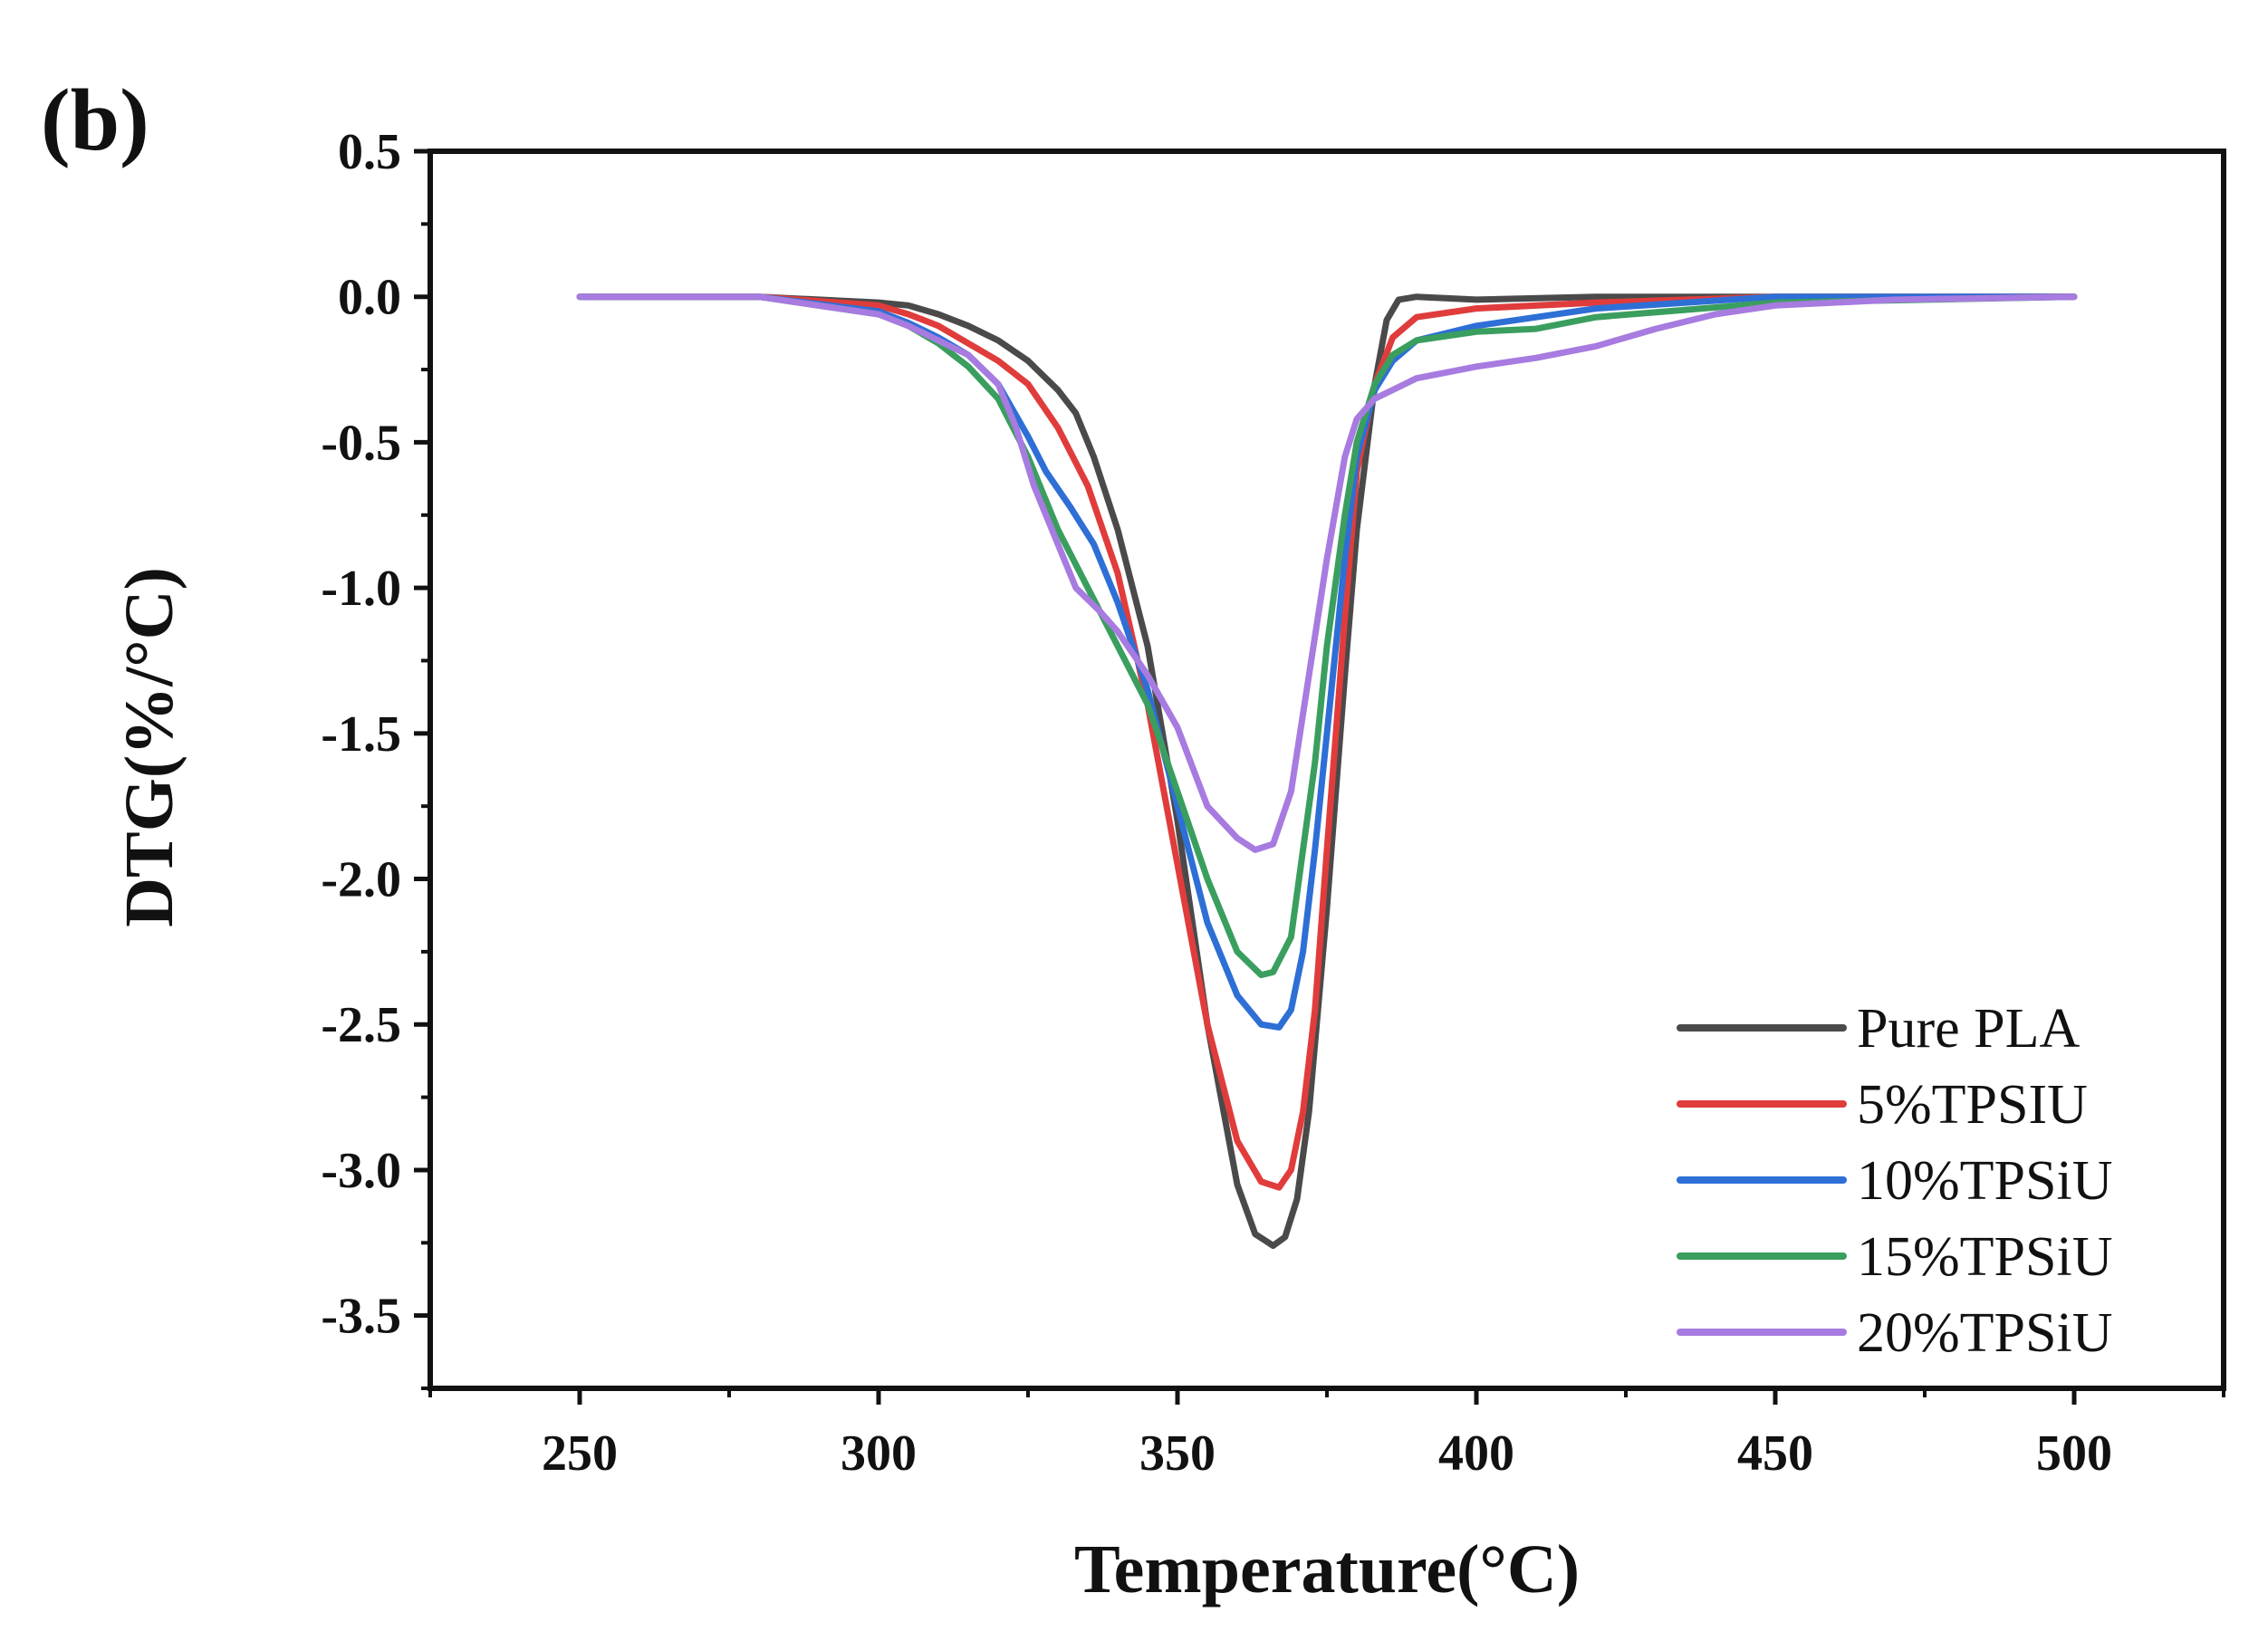  I want to click on y-axis: 0.5 0.0 -0.5 -1.0 -1.5 -2.0 -2.5 -3.0 -3.5, so click(376, 757).